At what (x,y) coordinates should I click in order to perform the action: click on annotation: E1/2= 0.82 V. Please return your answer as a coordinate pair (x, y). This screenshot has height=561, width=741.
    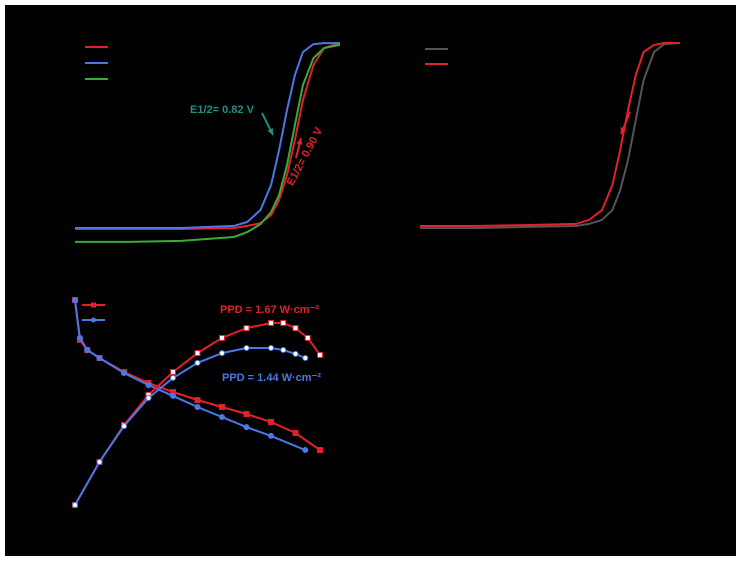
    Looking at the image, I should click on (222, 110).